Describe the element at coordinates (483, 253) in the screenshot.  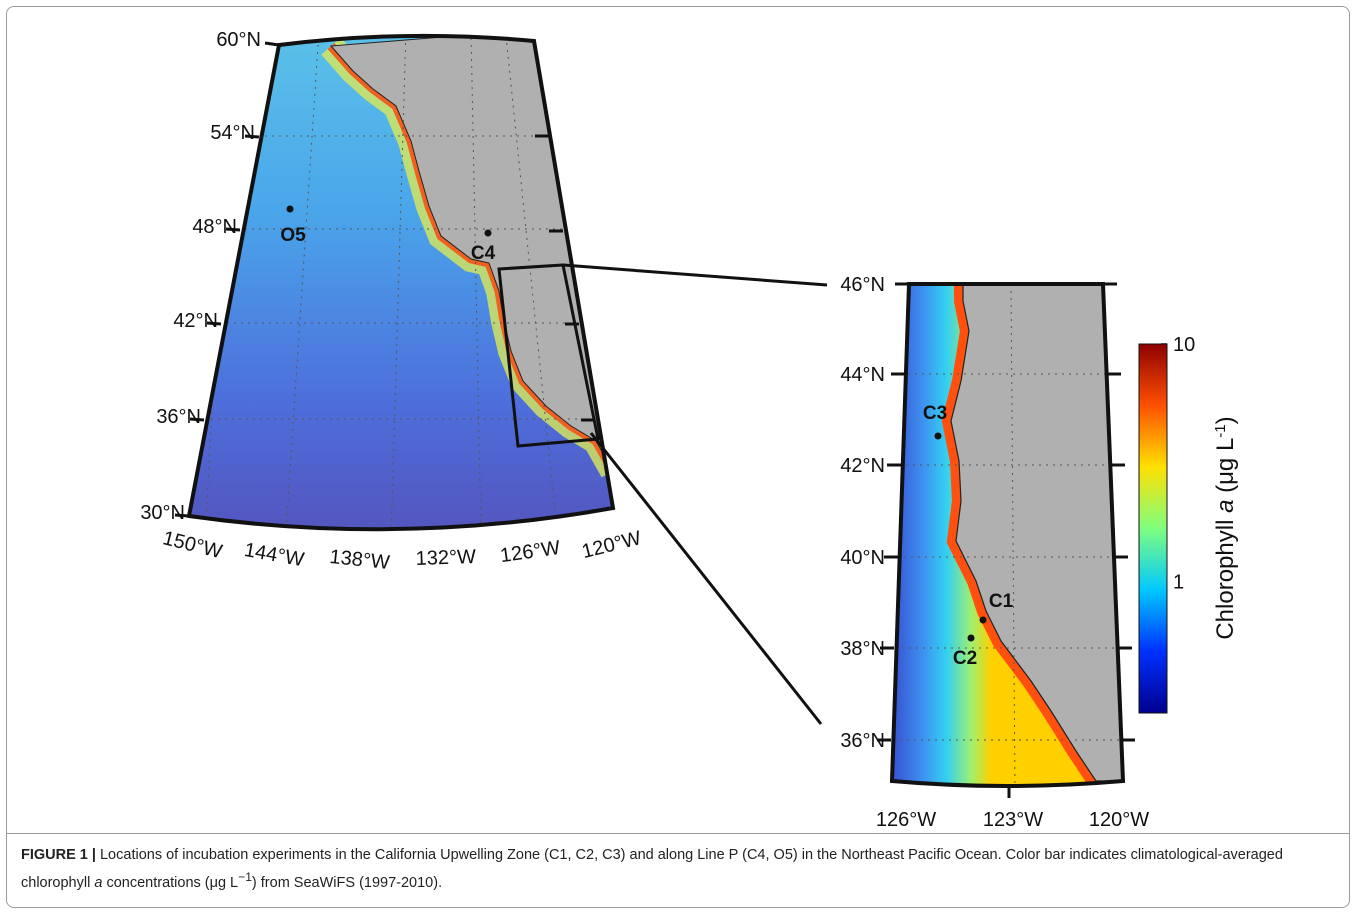
I see `station-label: C4` at that location.